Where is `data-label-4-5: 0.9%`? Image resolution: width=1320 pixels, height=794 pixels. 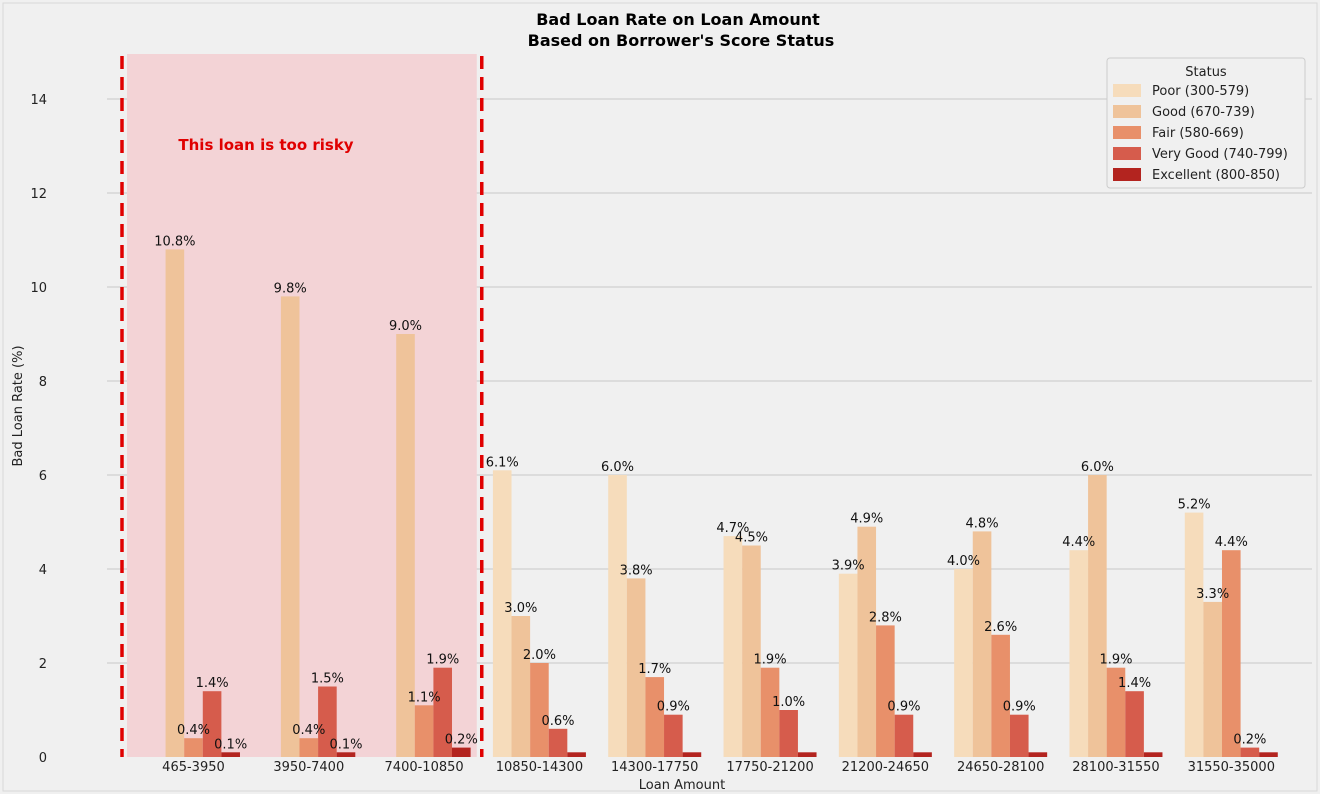 data-label-4-5: 0.9% is located at coordinates (673, 707).